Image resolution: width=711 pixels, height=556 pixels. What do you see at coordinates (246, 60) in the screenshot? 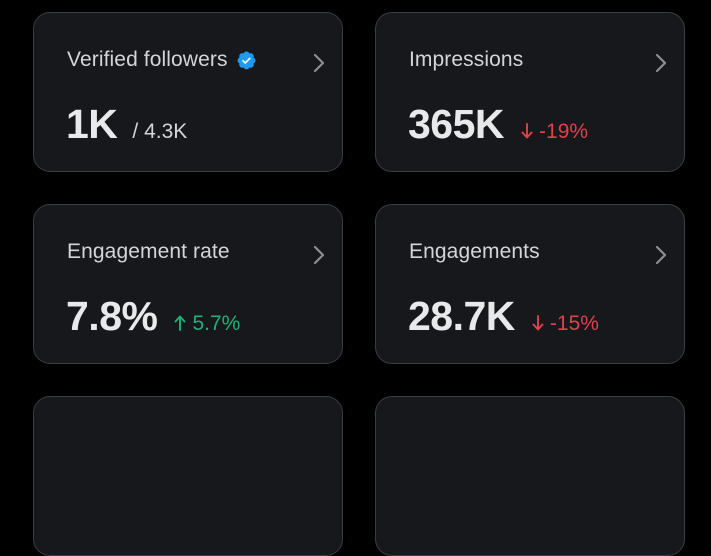
I see `verified-badge-icon` at bounding box center [246, 60].